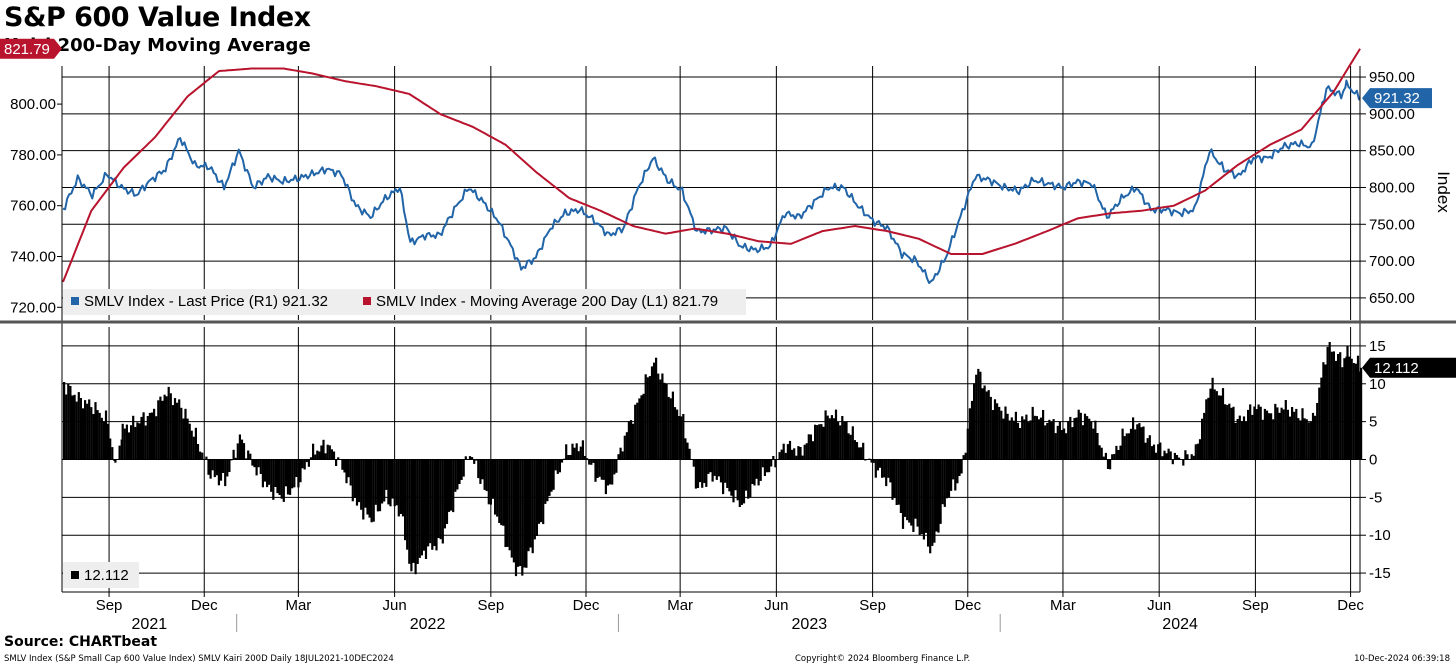 This screenshot has height=666, width=1456. I want to click on right-tick-label: 650.00, so click(1392, 298).